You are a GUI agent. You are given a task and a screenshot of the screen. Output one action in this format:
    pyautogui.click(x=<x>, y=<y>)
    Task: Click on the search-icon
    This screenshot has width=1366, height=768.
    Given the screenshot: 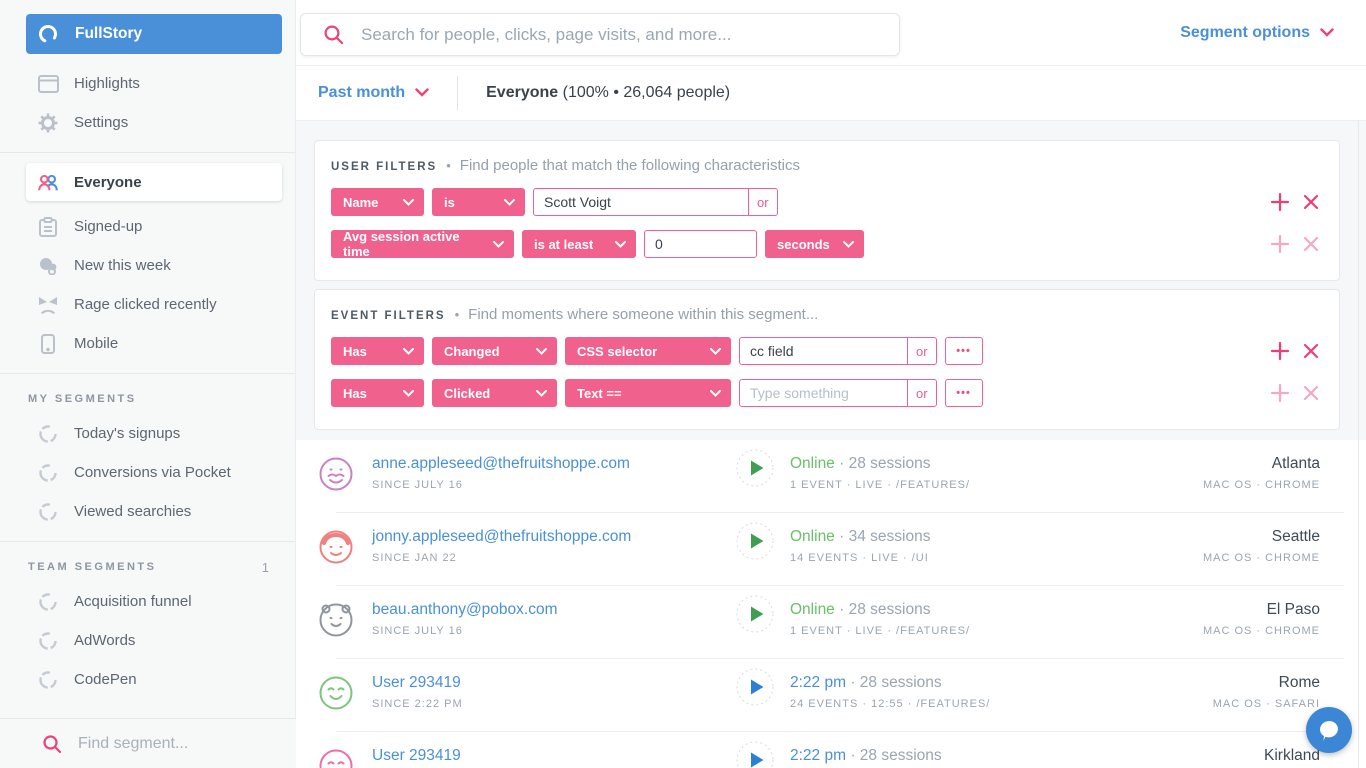 What is the action you would take?
    pyautogui.click(x=333, y=34)
    